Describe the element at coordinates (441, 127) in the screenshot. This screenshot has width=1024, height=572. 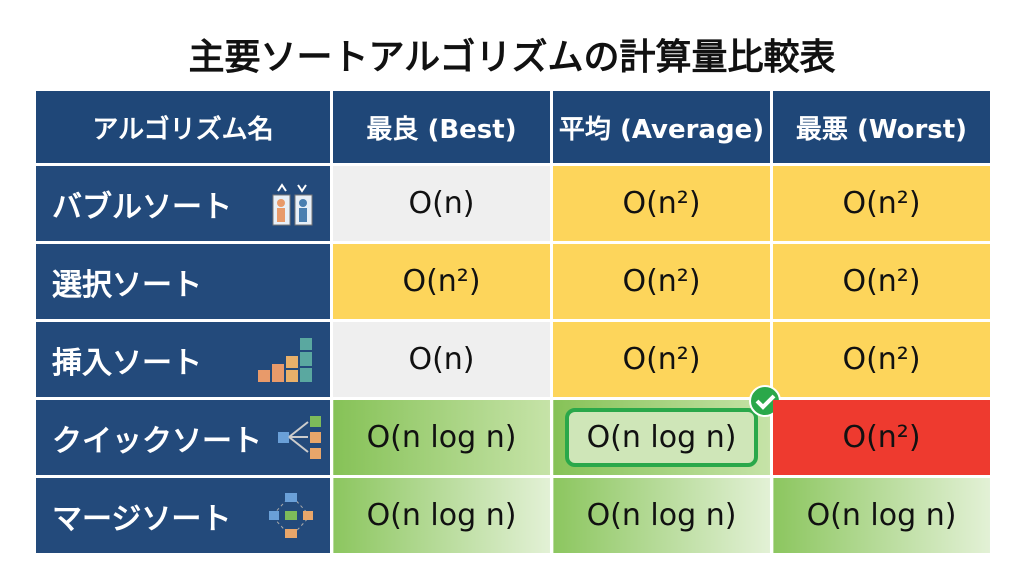
I see `header-cell: 最良 (Best)` at that location.